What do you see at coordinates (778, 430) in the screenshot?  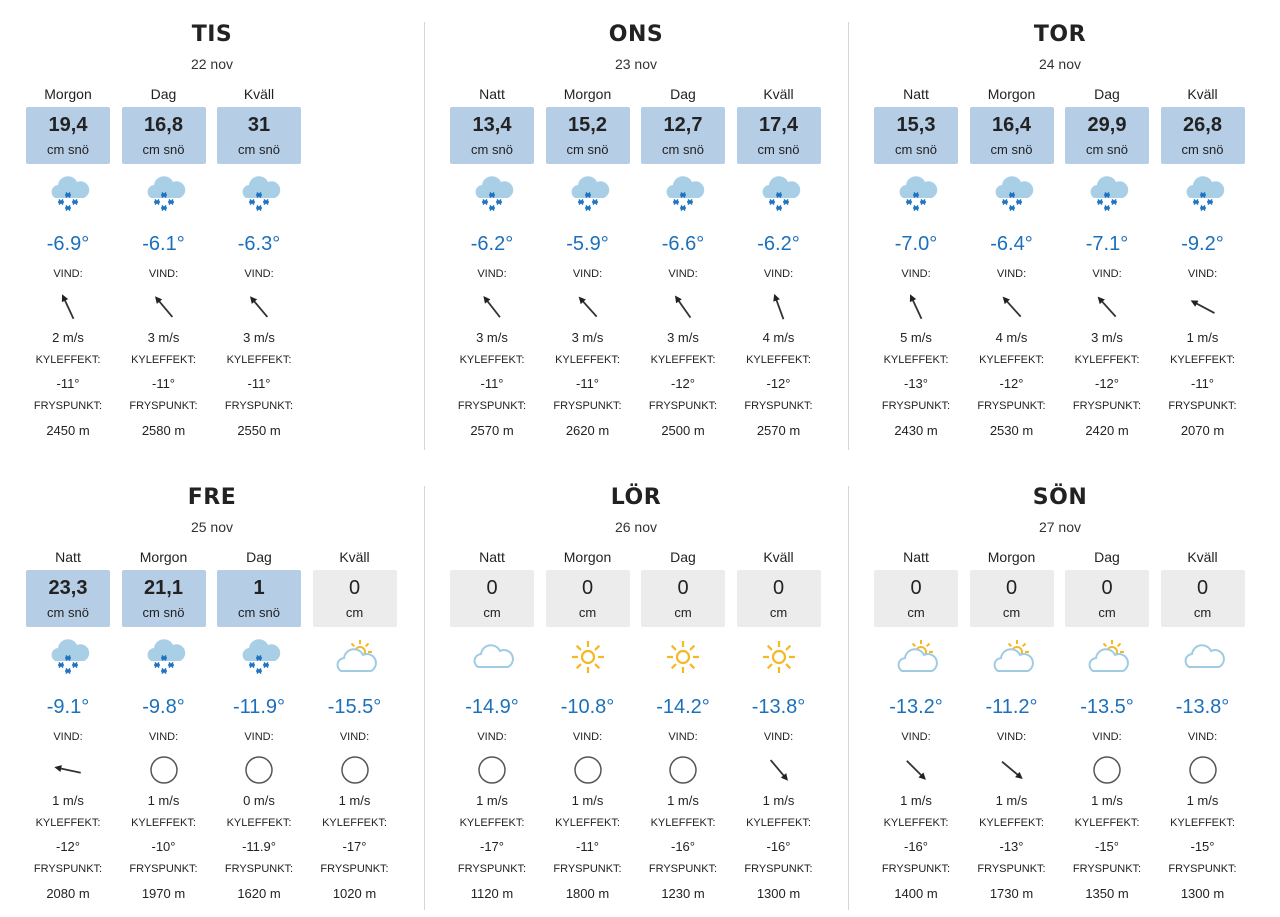 I see `freezing-level-value: 2570 m` at bounding box center [778, 430].